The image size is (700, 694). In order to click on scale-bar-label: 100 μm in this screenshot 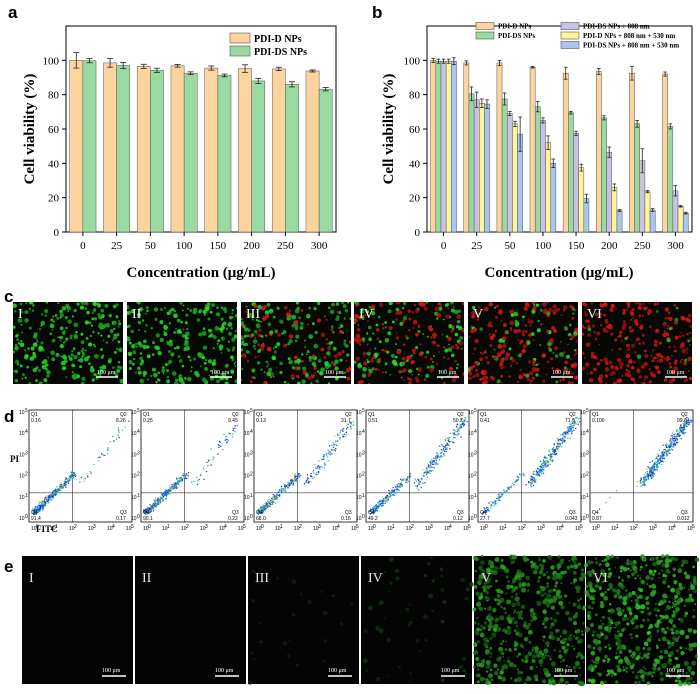, I will do `click(220, 373)`.